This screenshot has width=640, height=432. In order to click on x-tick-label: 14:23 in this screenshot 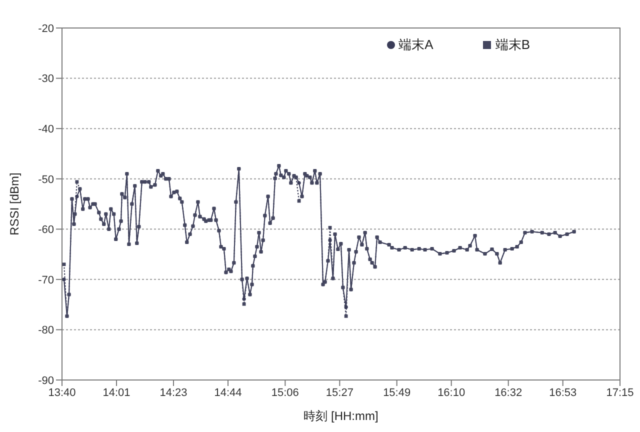, I will do `click(174, 392)`.